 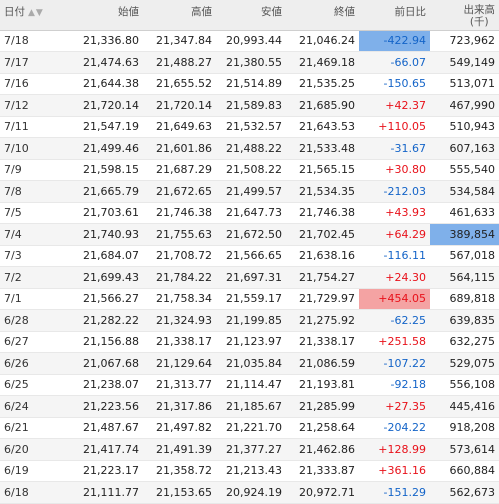 What do you see at coordinates (103, 428) in the screenshot?
I see `cell-open: 21,487.67` at bounding box center [103, 428].